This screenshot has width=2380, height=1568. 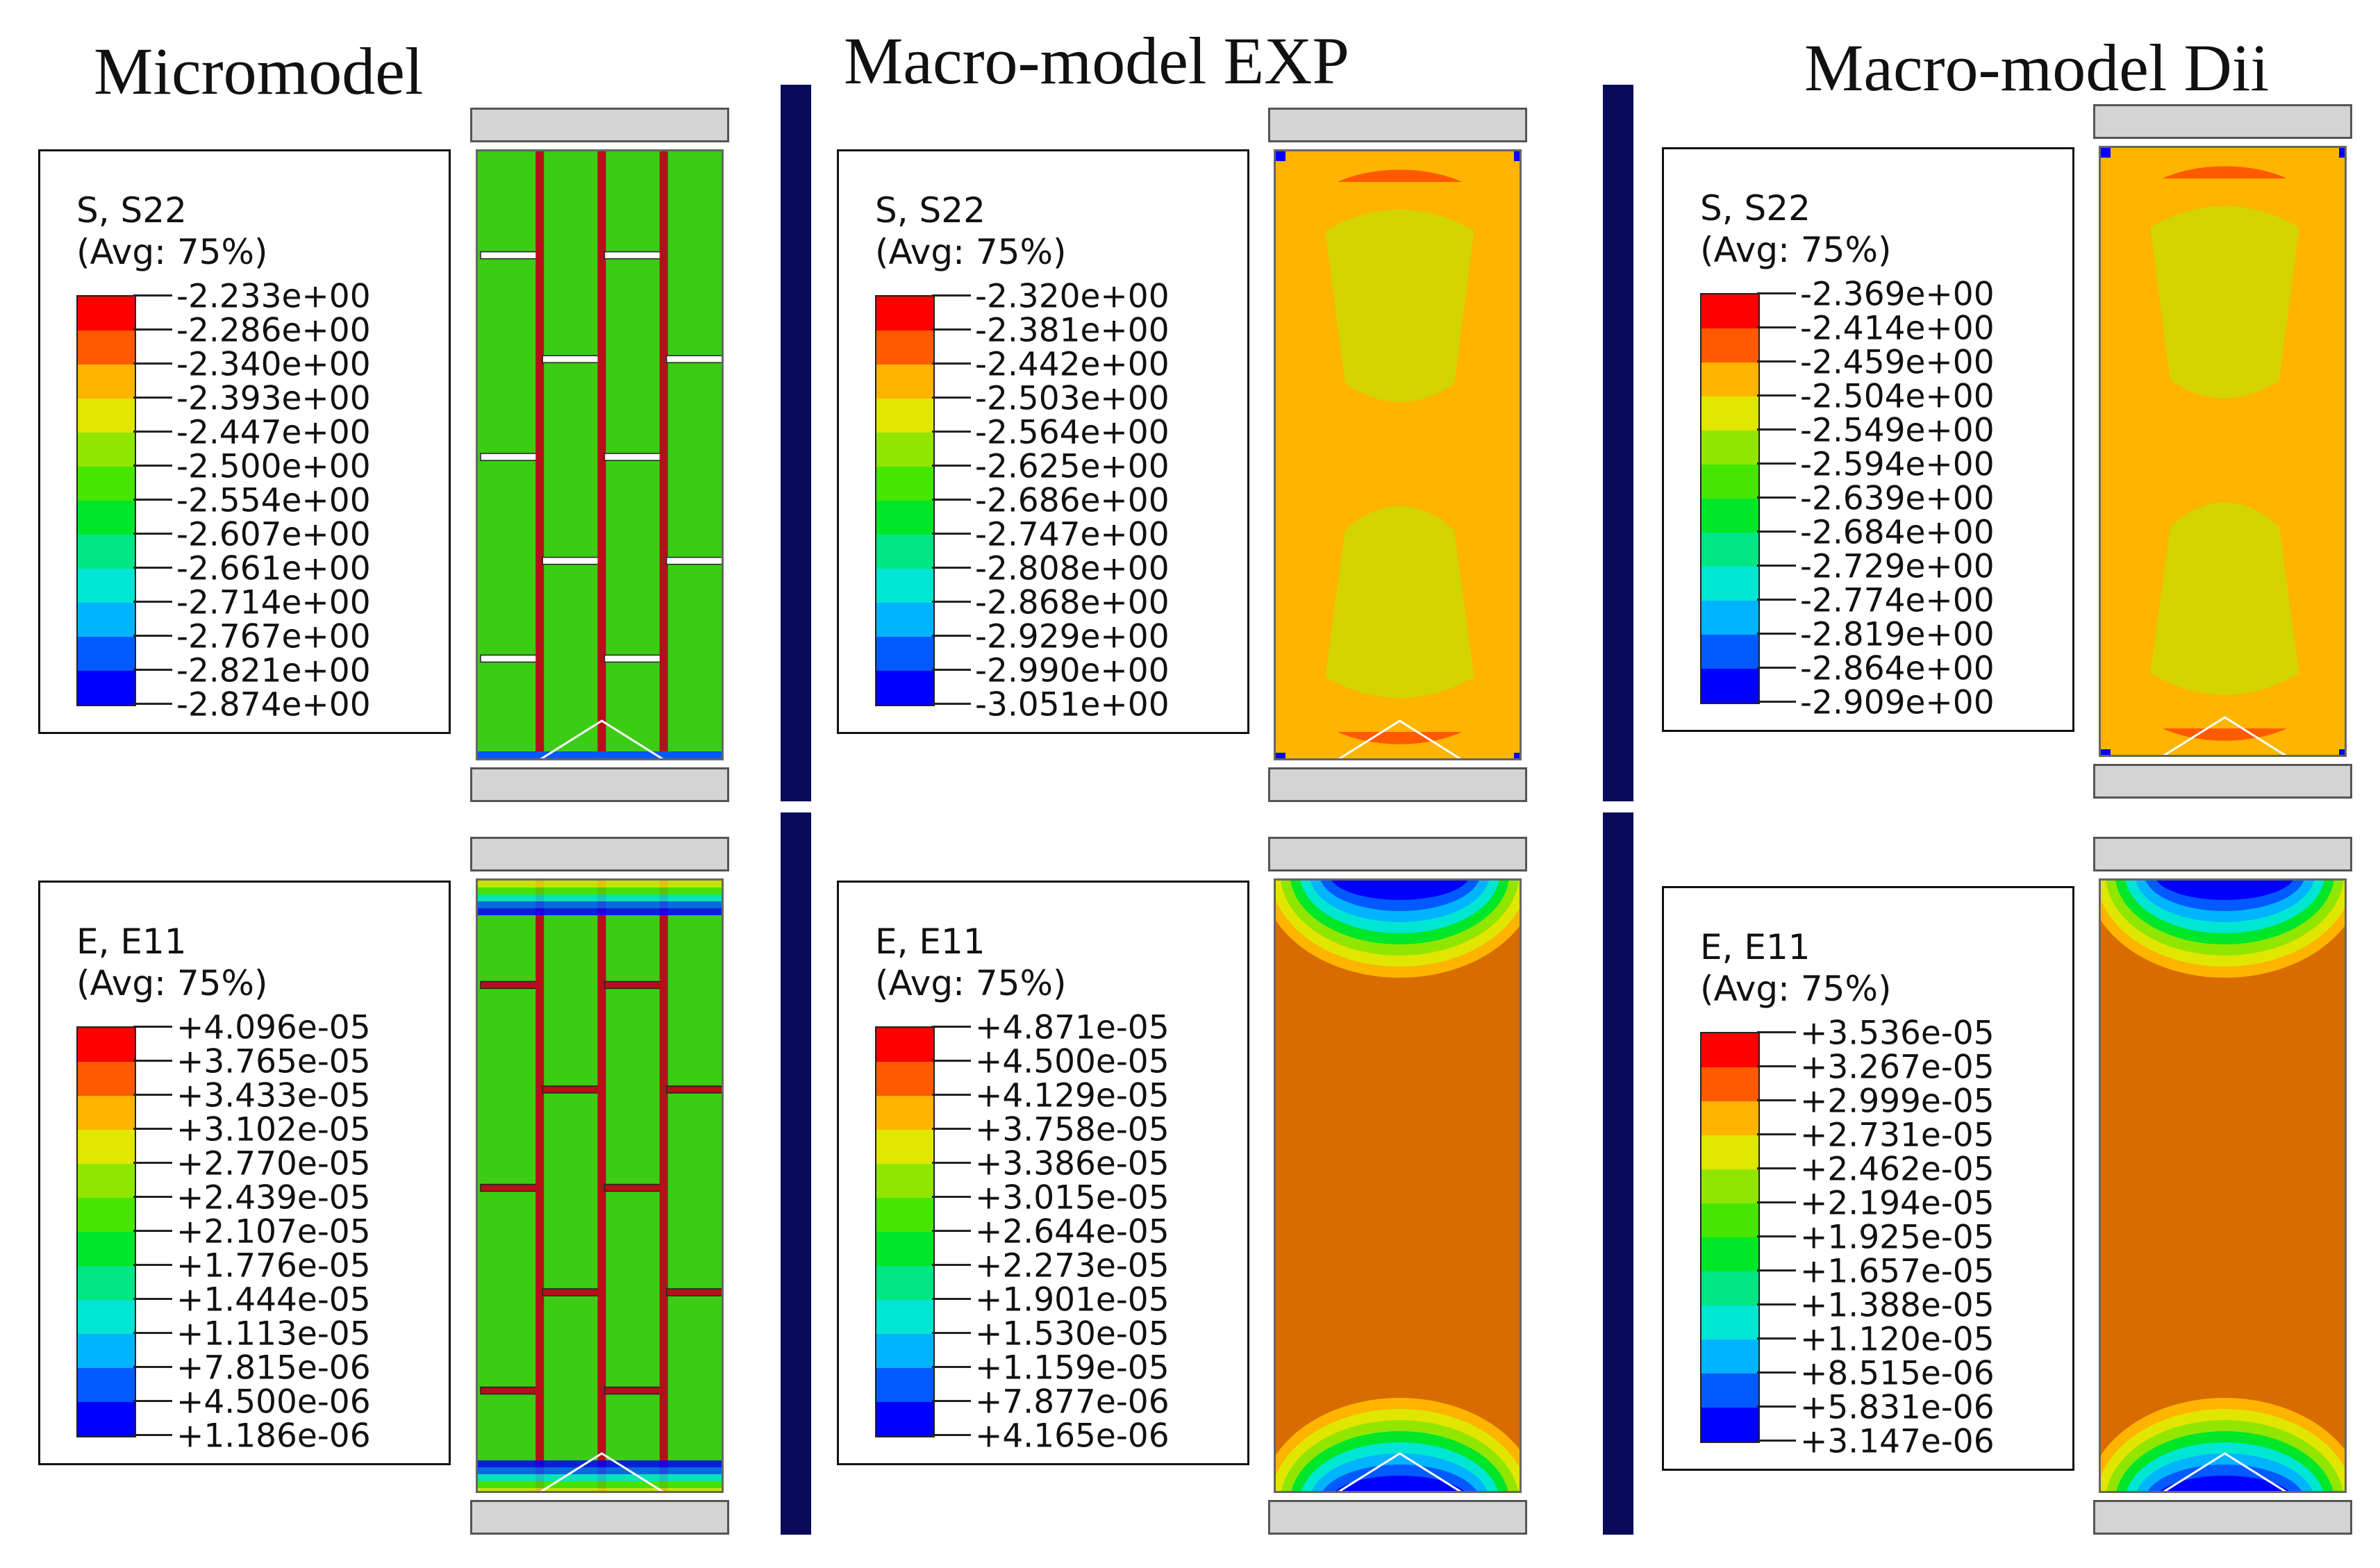 I want to click on legend-value: +1.776e-05, so click(x=273, y=1266).